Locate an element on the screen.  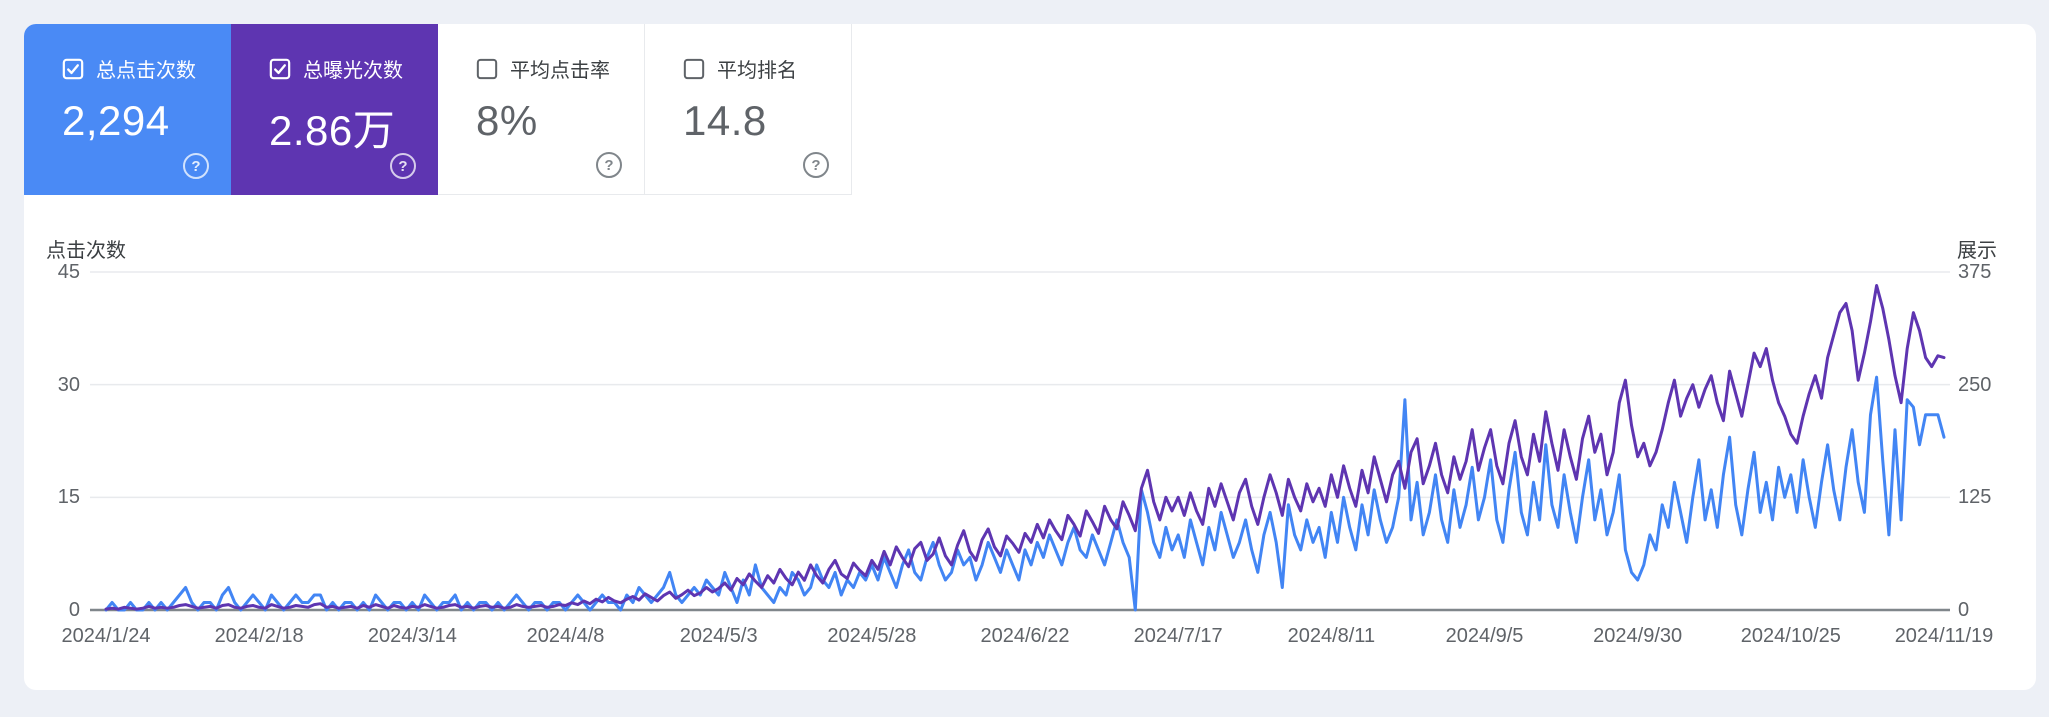
left-axis-title: 点击次数 is located at coordinates (86, 251).